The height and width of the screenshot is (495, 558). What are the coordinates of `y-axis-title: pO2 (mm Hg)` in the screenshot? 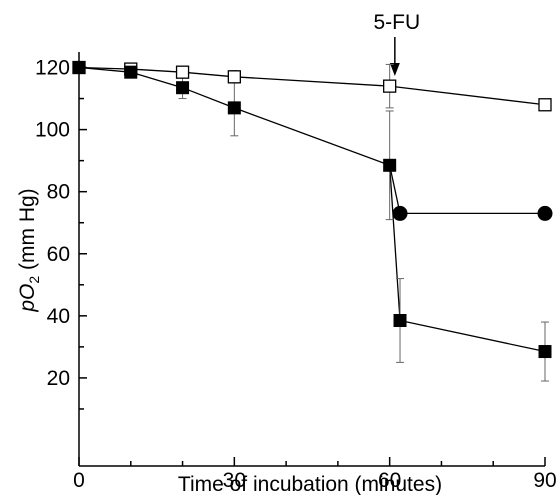 It's located at (29, 250).